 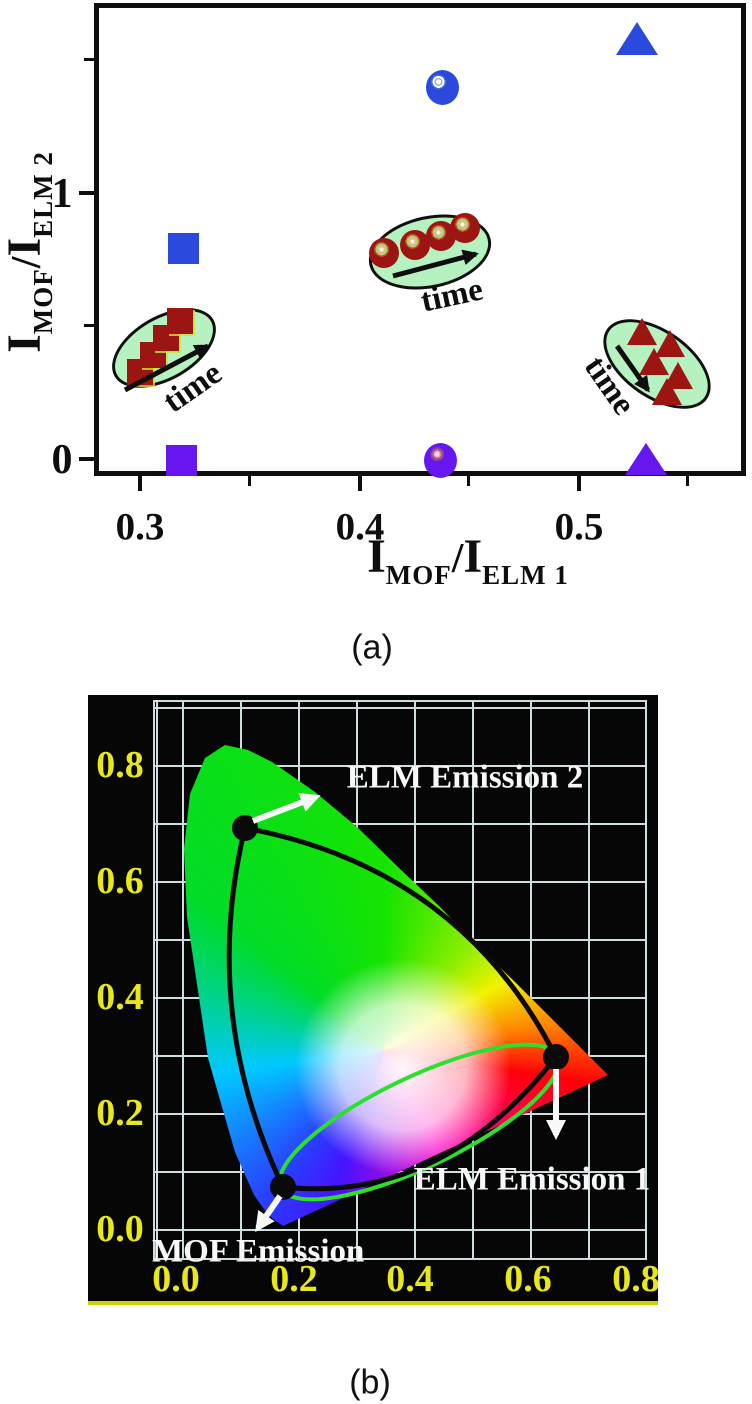 I want to click on data-point-square-purple, so click(x=181, y=460).